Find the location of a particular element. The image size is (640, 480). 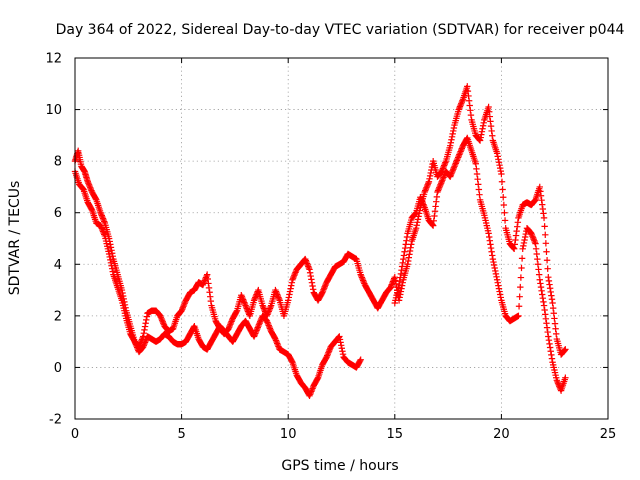

y-tick-label: 6 is located at coordinates (58, 213).